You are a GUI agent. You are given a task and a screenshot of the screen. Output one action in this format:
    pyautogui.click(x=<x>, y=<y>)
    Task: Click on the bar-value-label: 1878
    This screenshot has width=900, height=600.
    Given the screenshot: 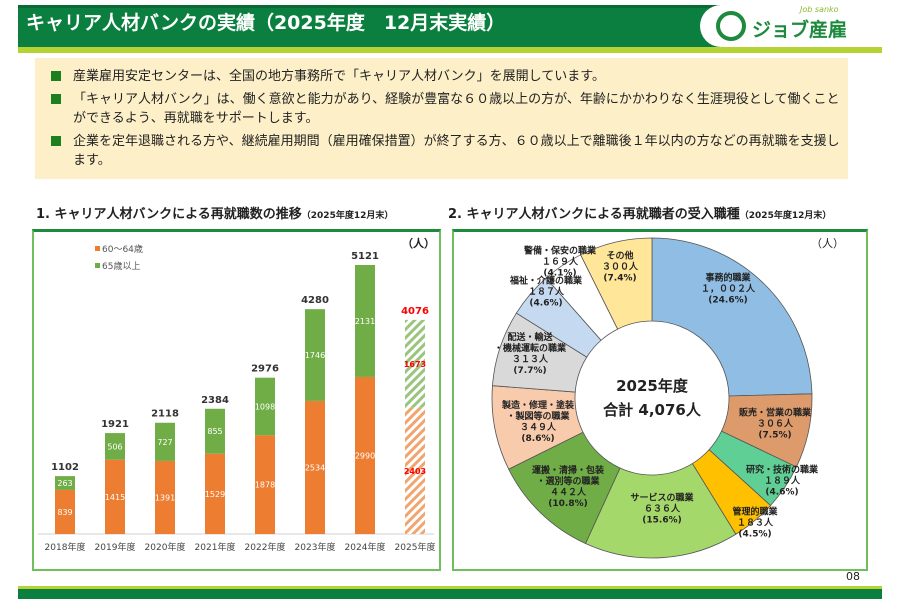 What is the action you would take?
    pyautogui.click(x=265, y=485)
    